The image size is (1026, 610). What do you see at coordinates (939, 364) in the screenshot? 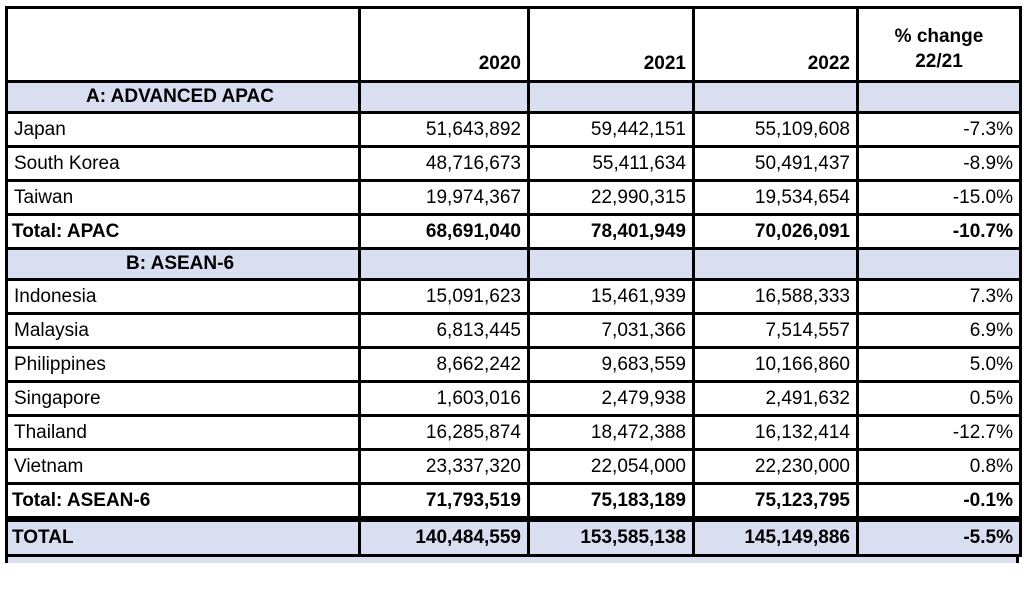
I see `cell-pct-change: 5.0%` at bounding box center [939, 364].